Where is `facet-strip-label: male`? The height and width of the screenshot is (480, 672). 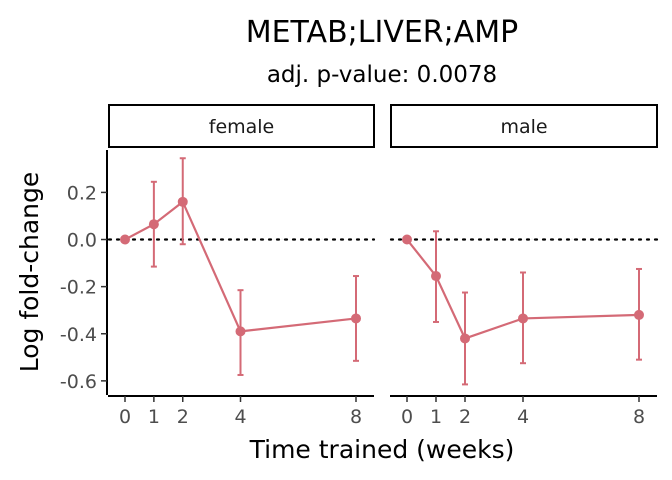 facet-strip-label: male is located at coordinates (523, 127).